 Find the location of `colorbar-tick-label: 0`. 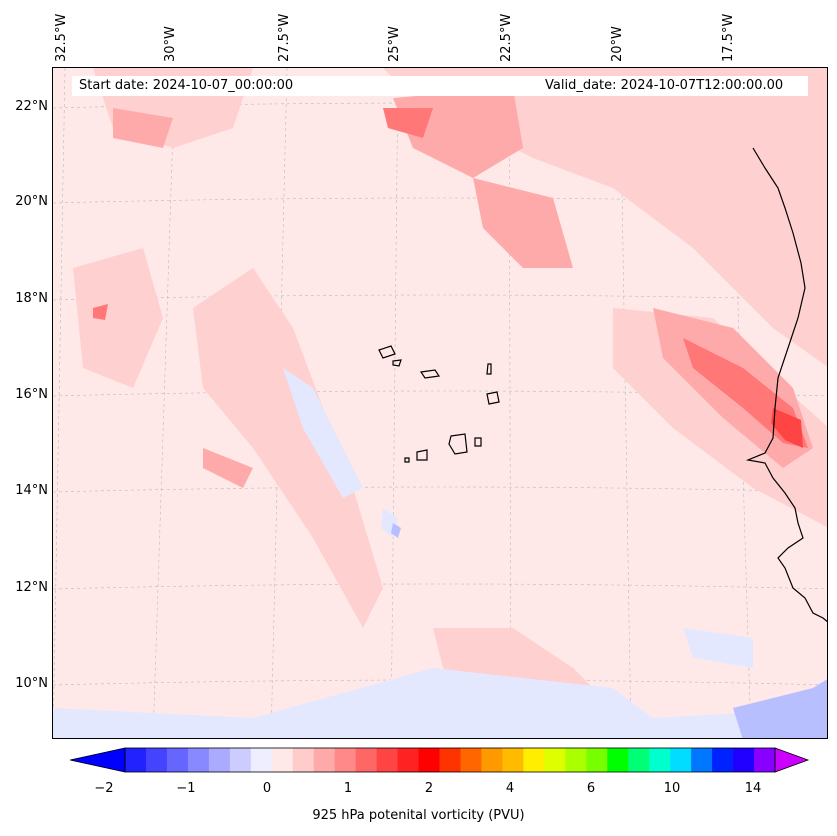

colorbar-tick-label: 0 is located at coordinates (267, 788).